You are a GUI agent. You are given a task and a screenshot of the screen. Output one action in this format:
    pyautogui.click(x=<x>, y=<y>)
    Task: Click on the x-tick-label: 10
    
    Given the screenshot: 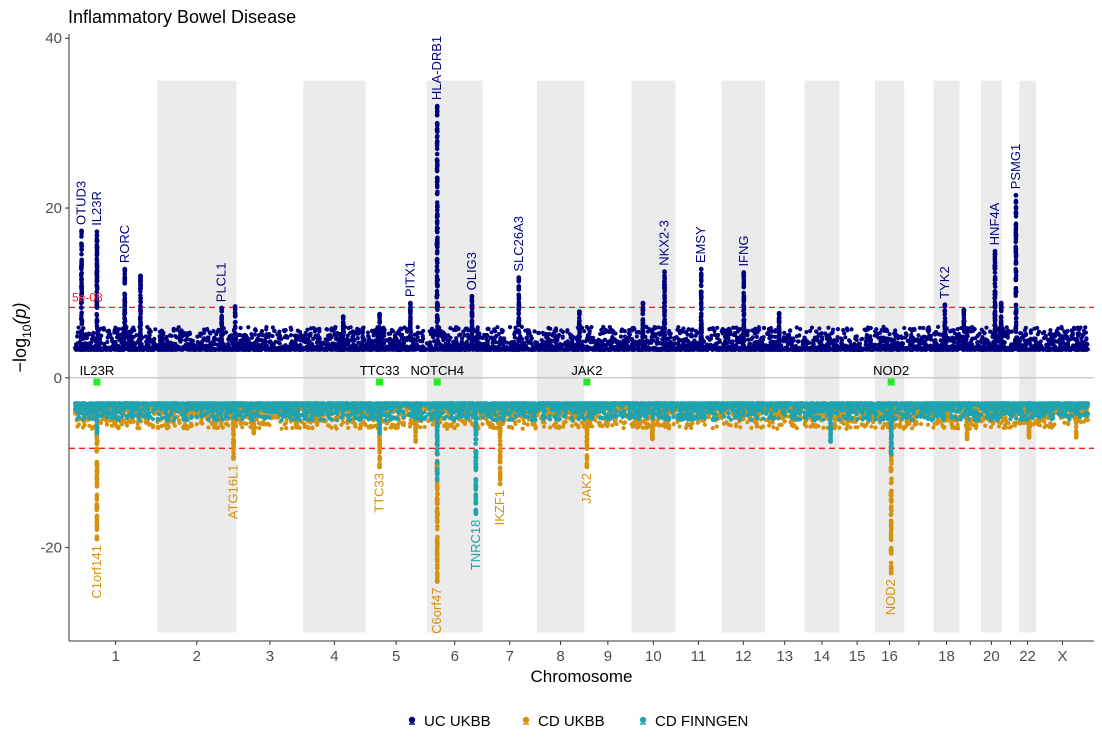 What is the action you would take?
    pyautogui.click(x=653, y=656)
    